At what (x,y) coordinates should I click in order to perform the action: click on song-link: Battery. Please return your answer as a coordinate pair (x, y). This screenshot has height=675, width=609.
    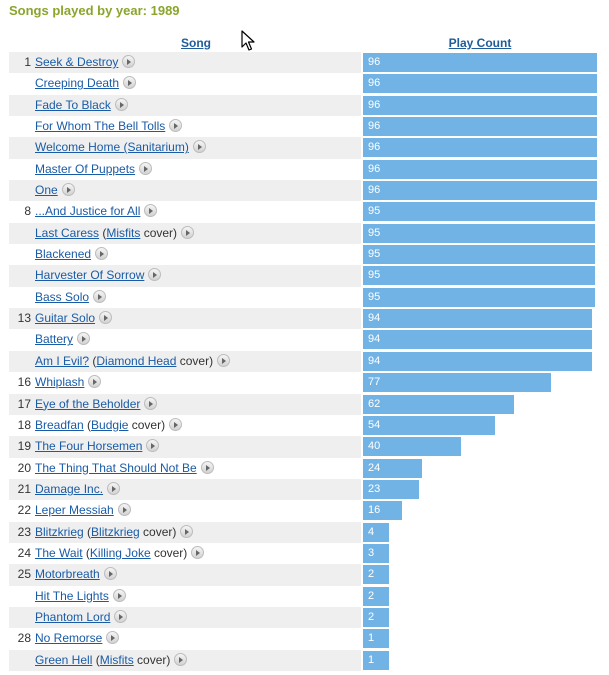
    Looking at the image, I should click on (54, 339).